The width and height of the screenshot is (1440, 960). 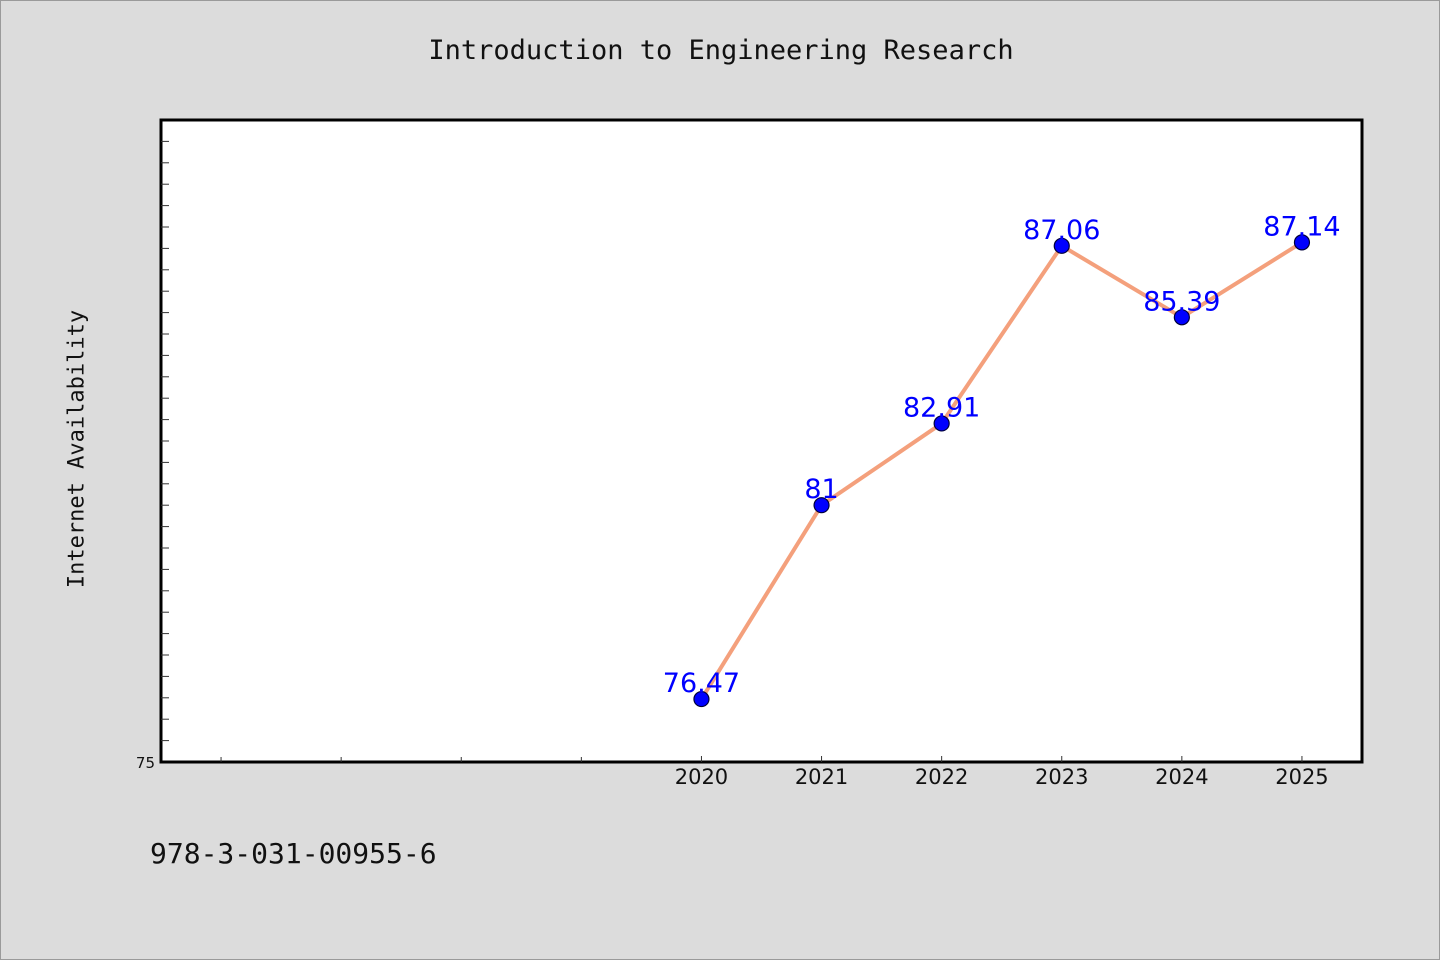 I want to click on x-tick-label: 2024, so click(x=1181, y=777).